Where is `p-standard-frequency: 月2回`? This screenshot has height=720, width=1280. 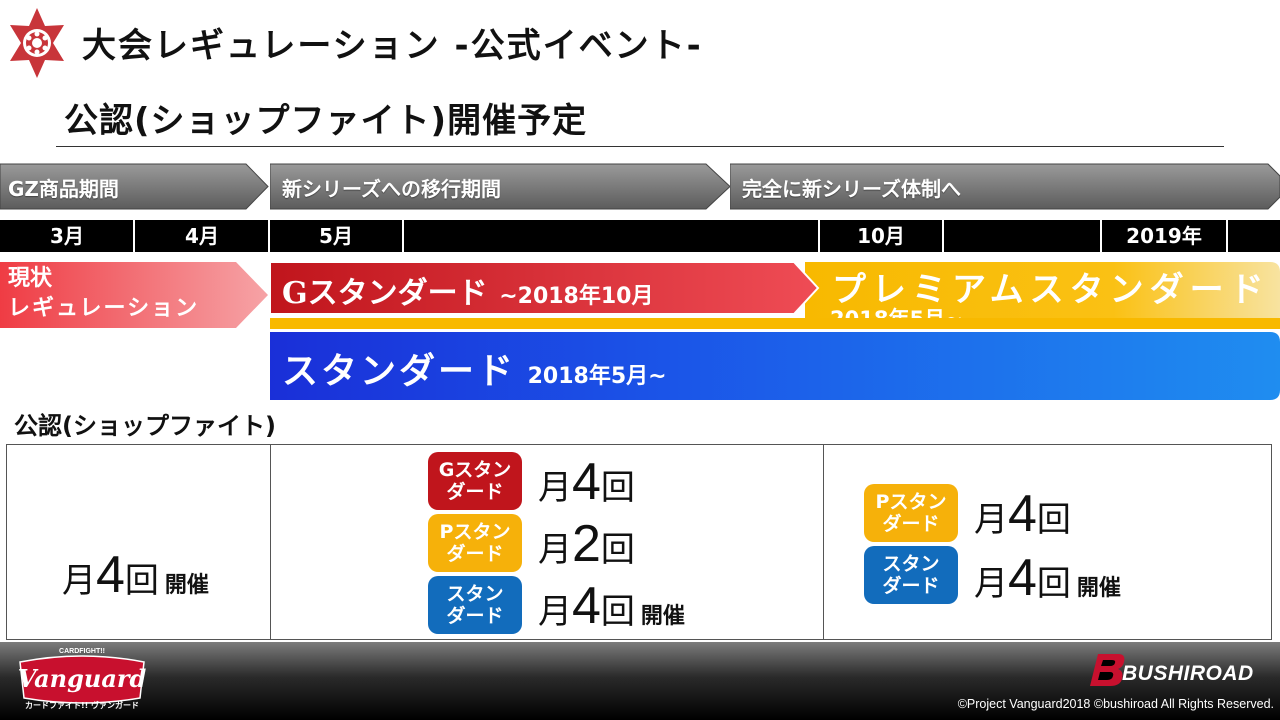 p-standard-frequency: 月2回 is located at coordinates (586, 544).